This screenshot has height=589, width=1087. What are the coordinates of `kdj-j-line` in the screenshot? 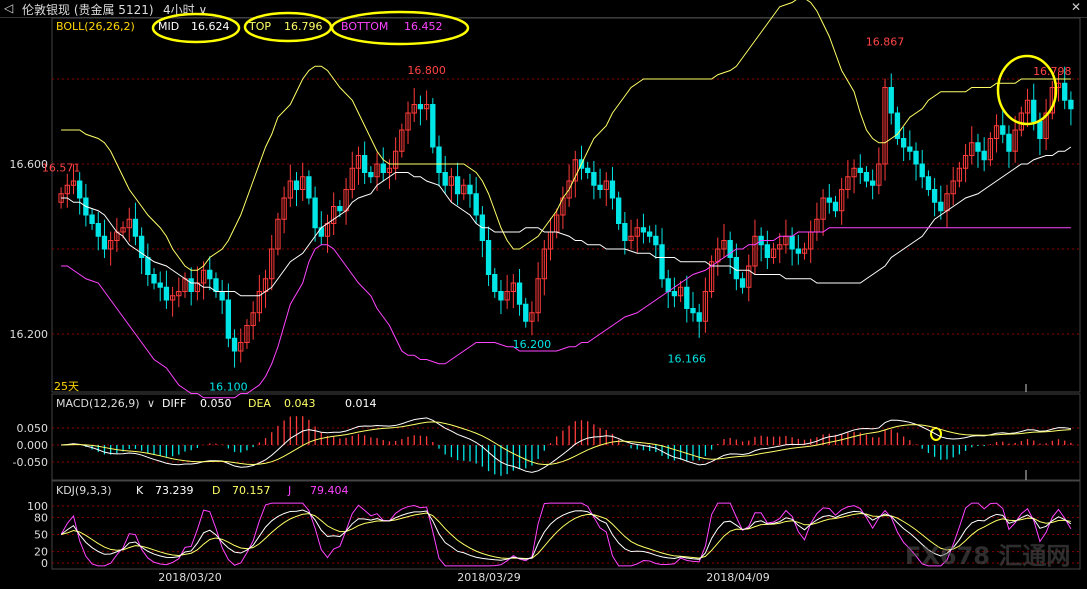 It's located at (566, 534).